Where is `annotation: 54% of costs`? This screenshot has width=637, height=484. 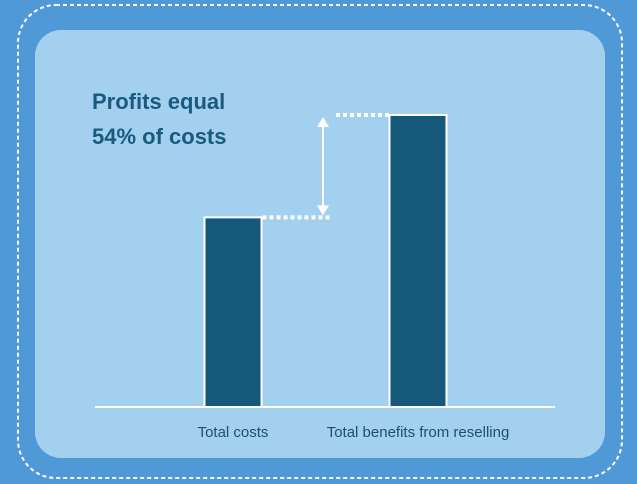 annotation: 54% of costs is located at coordinates (159, 136).